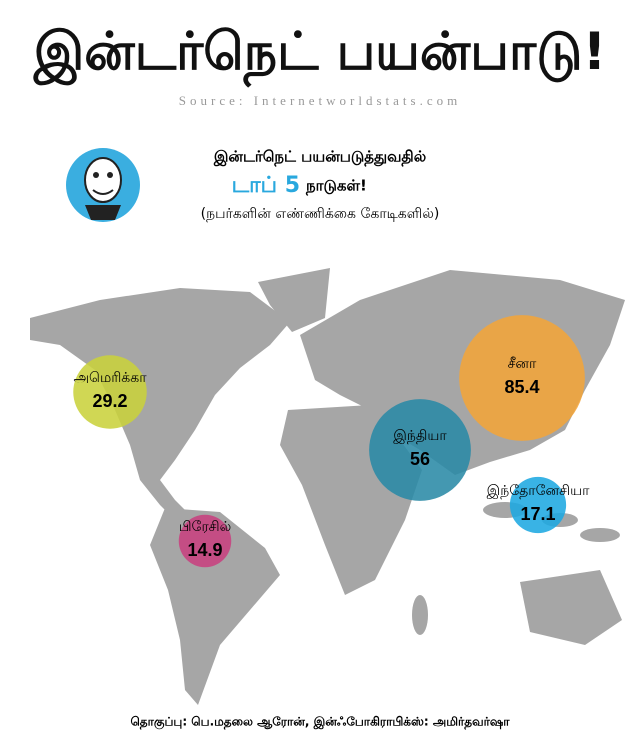 This screenshot has height=746, width=640. What do you see at coordinates (320, 214) in the screenshot?
I see `note: (நபர்களின் எண்ணிக்கை கோடிகளில்)` at bounding box center [320, 214].